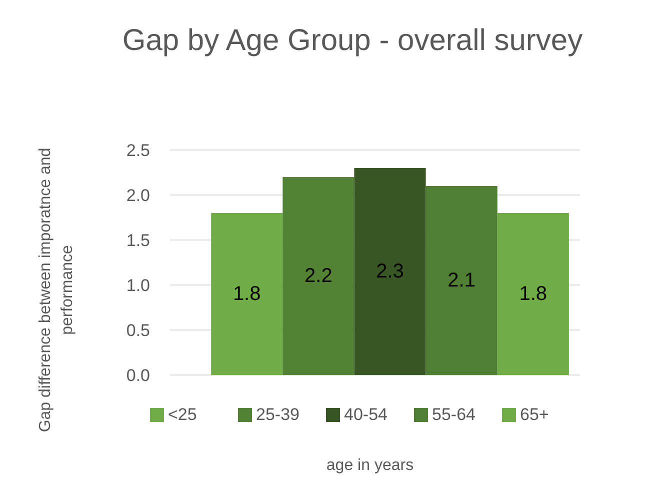 This screenshot has width=665, height=495. What do you see at coordinates (182, 414) in the screenshot?
I see `legend-label: <25` at bounding box center [182, 414].